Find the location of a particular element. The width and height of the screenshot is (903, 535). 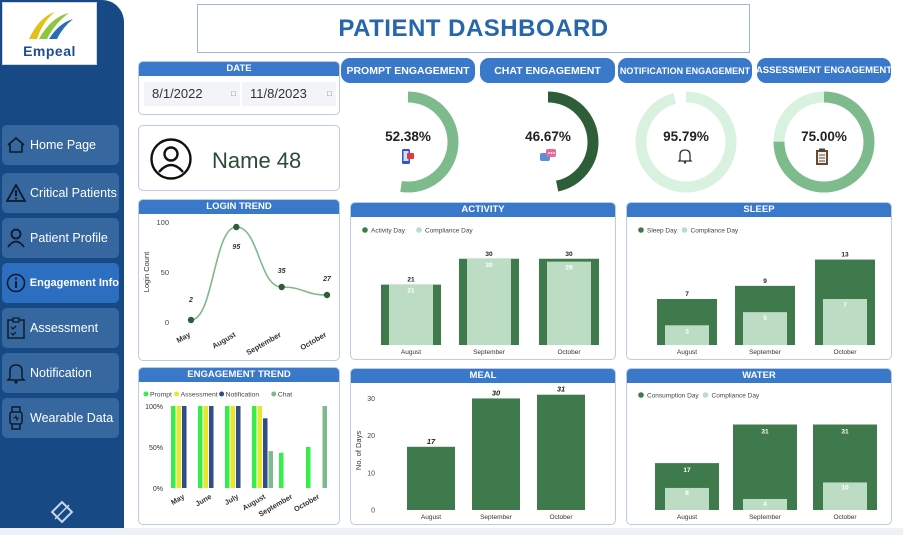

data-label: 27 is located at coordinates (327, 279).